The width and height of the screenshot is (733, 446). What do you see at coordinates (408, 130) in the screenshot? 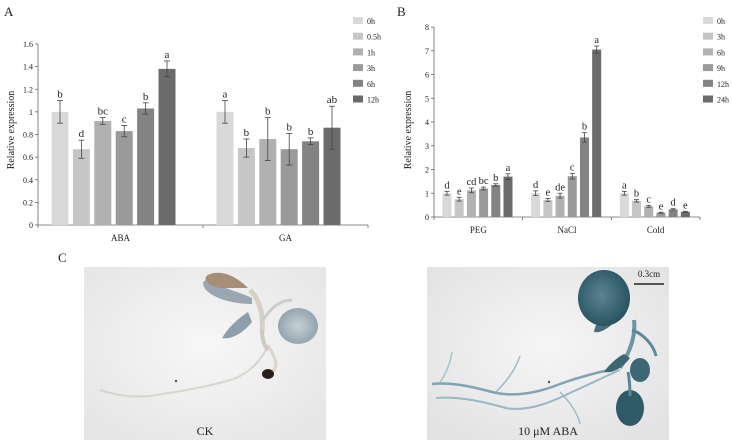
I see `chart-b-ylabel: Relative expression` at bounding box center [408, 130].